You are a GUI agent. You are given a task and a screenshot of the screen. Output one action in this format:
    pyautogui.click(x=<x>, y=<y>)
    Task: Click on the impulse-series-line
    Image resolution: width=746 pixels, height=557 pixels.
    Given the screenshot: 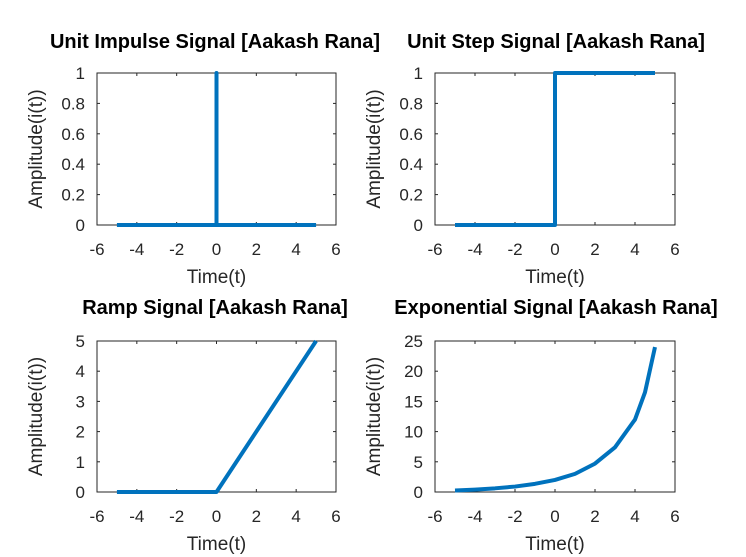 What is the action you would take?
    pyautogui.click(x=216, y=149)
    